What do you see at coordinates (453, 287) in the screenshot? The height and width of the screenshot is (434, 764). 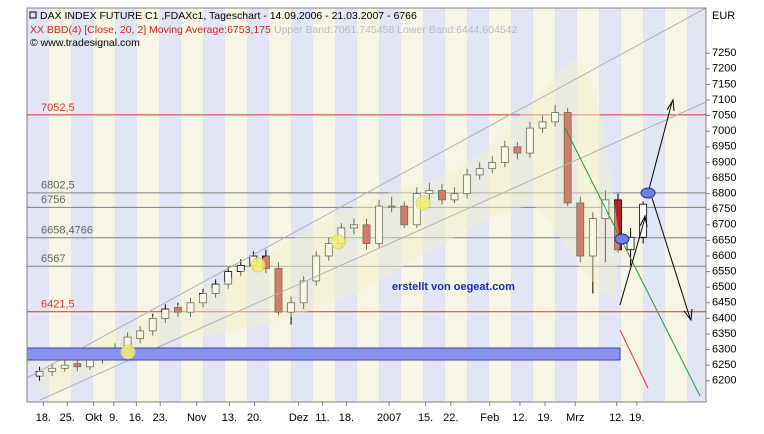 I see `annotation: erstellt von oegeat.com` at bounding box center [453, 287].